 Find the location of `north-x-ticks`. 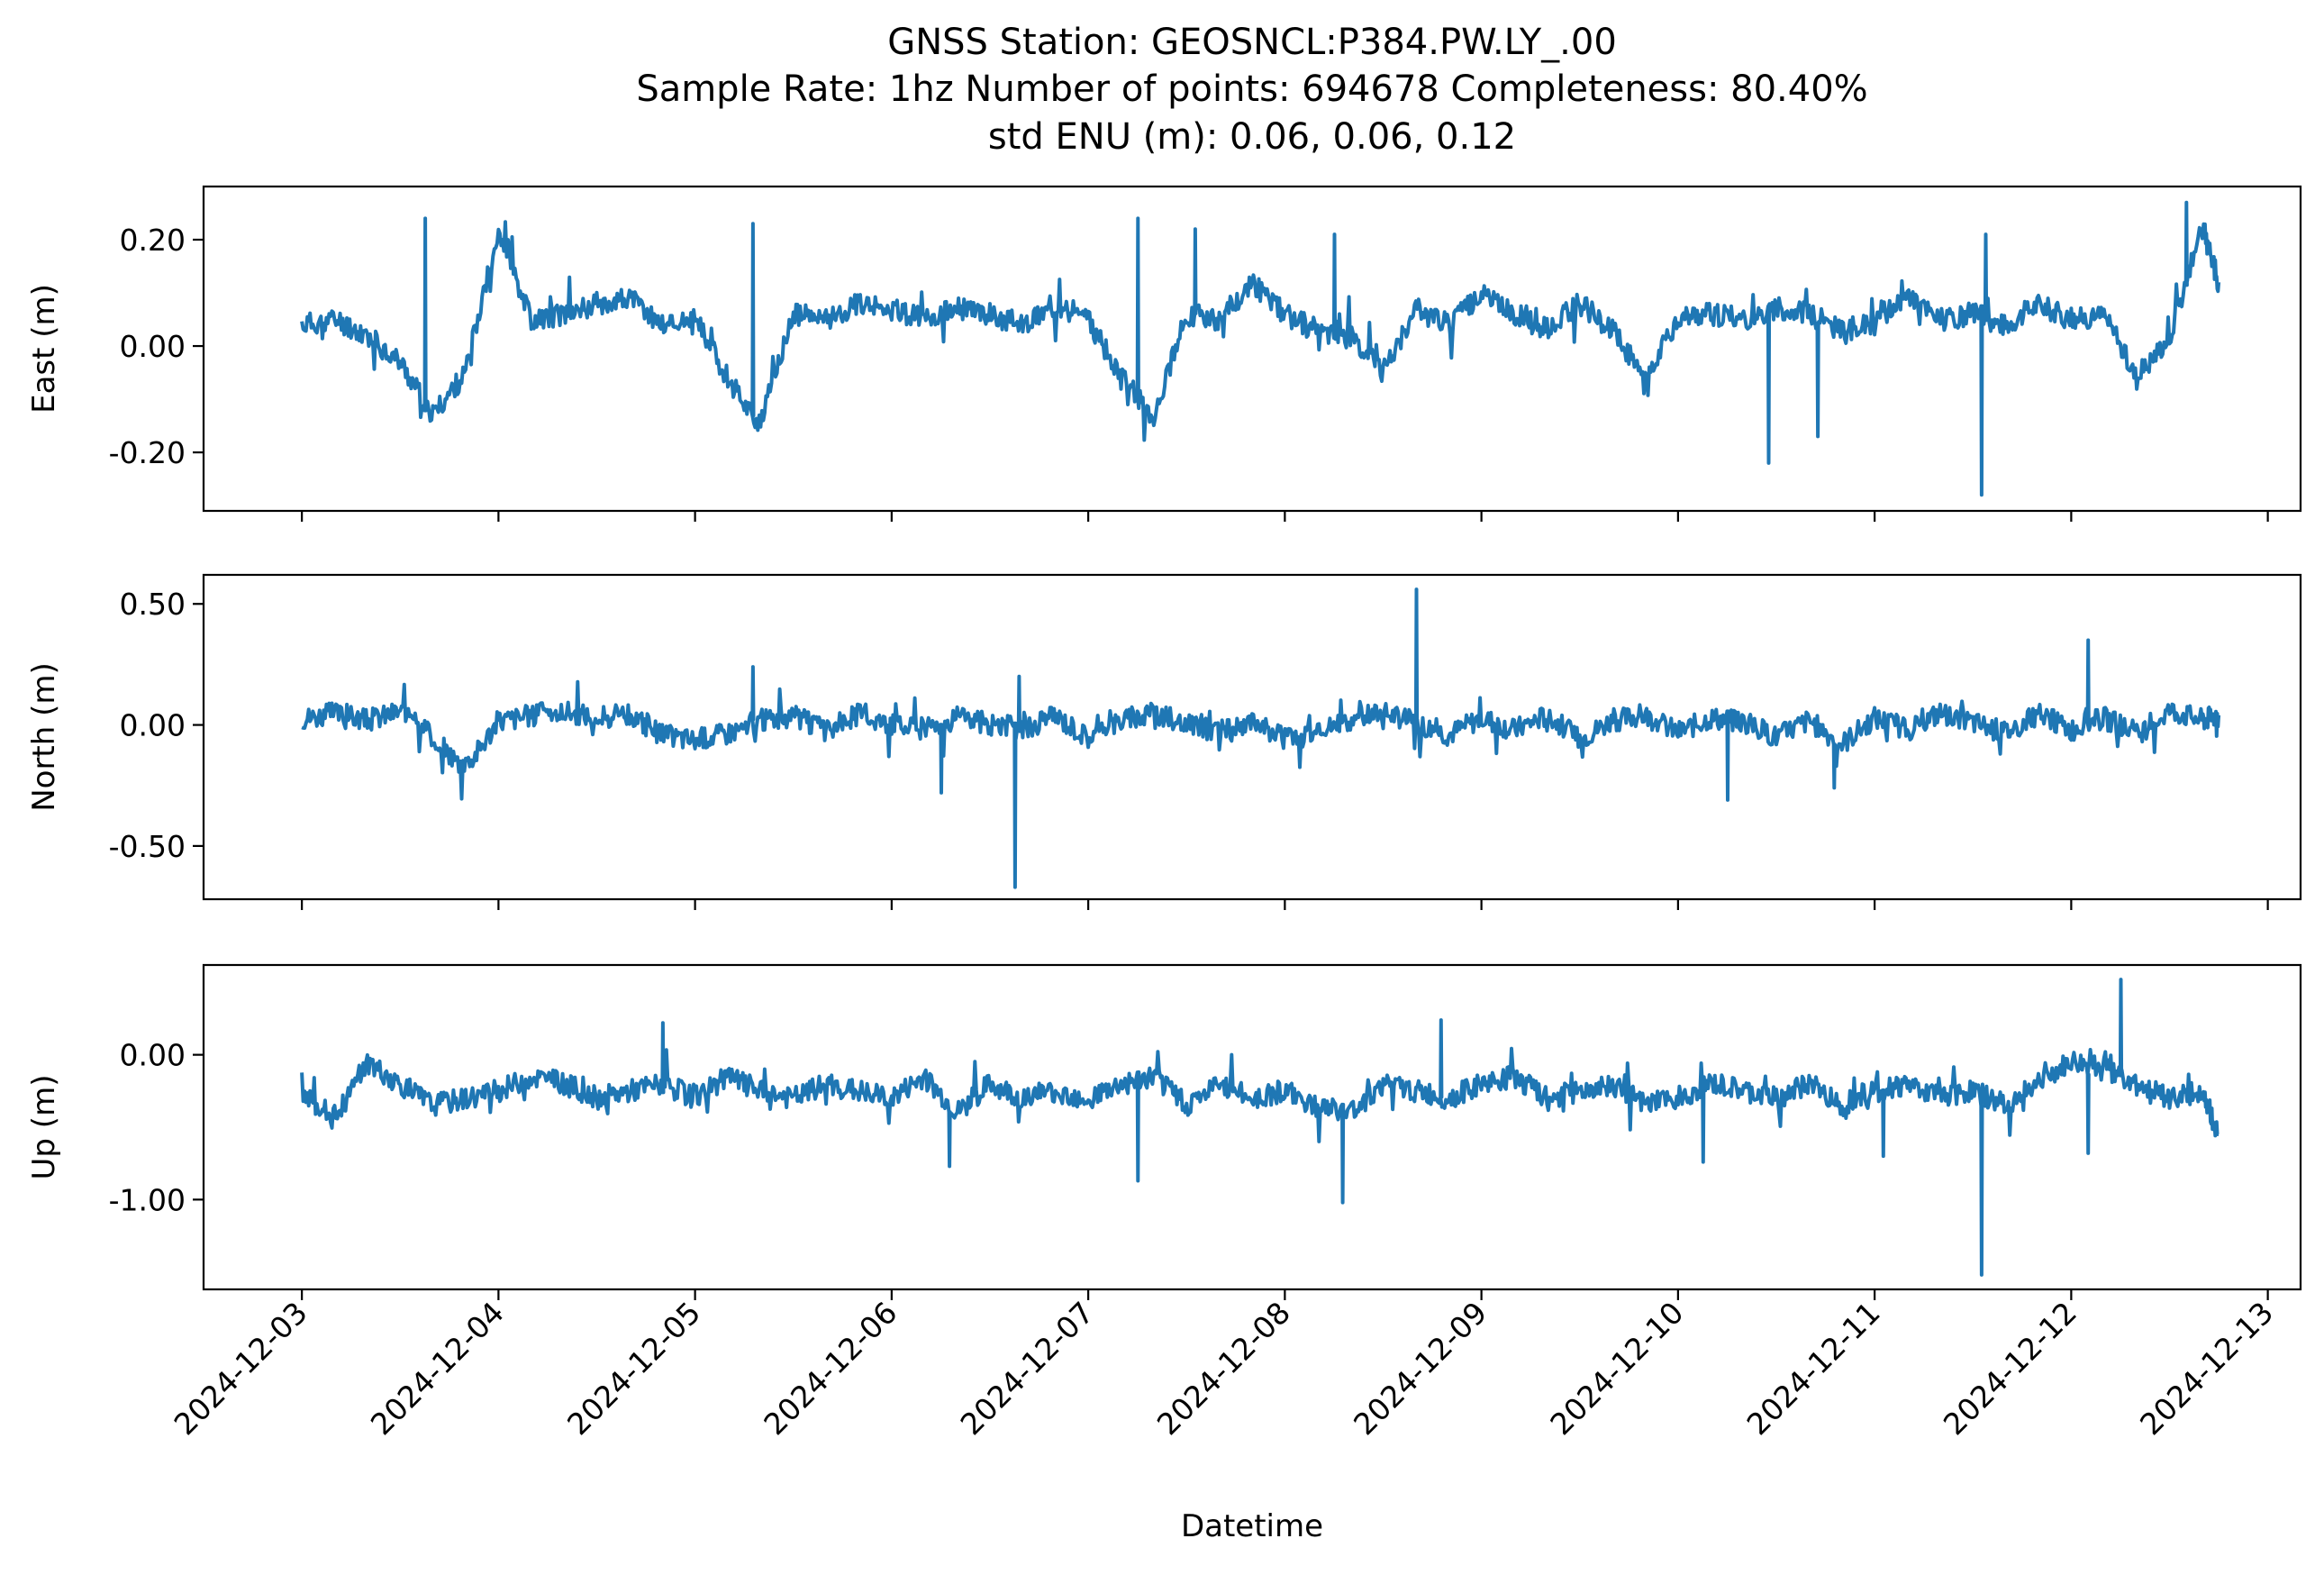

north-x-ticks is located at coordinates (1285, 904).